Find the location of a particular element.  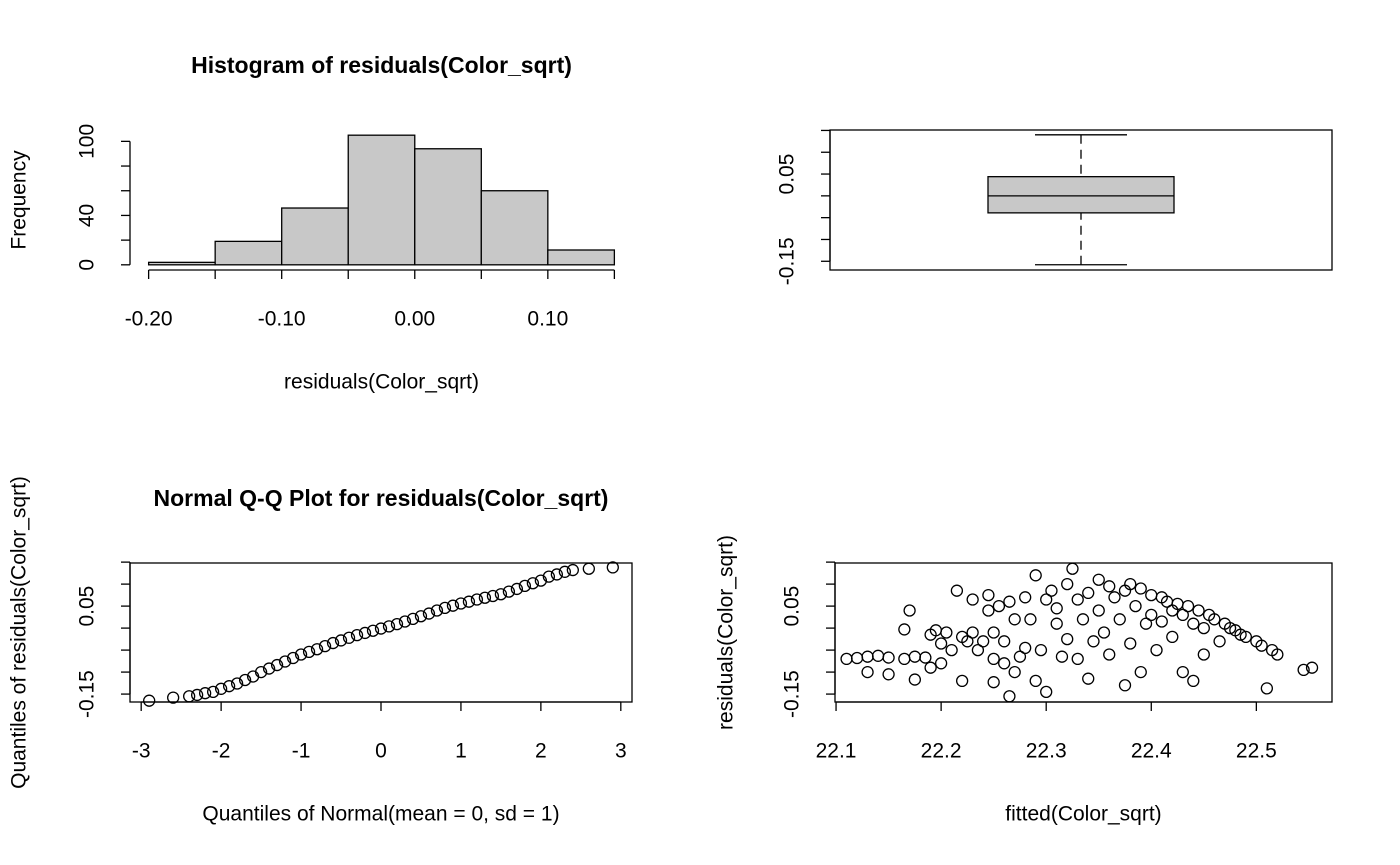

x-tick-label: 2 is located at coordinates (541, 751).